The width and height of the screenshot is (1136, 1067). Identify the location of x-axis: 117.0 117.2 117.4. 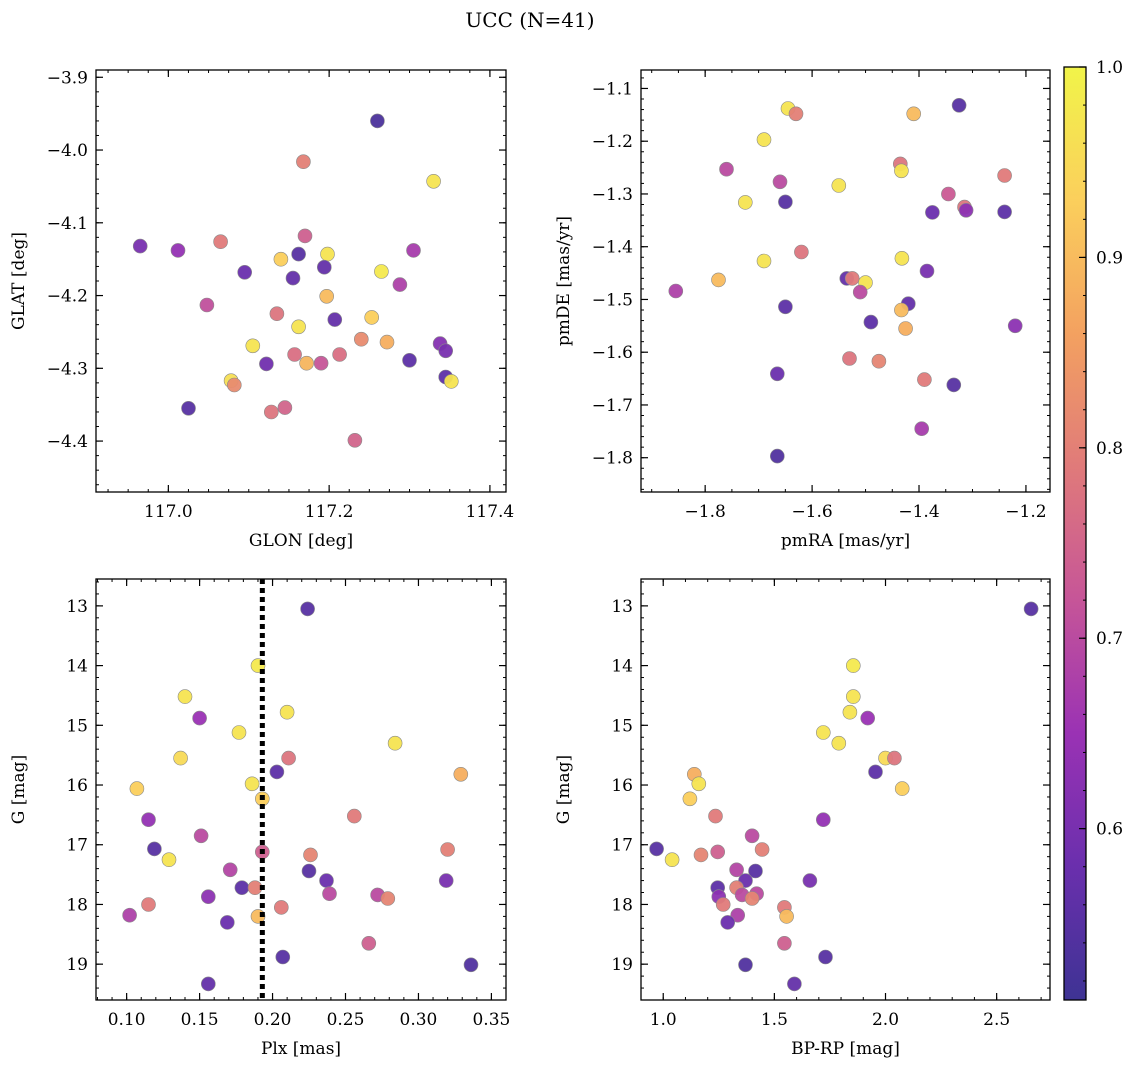
(329, 296).